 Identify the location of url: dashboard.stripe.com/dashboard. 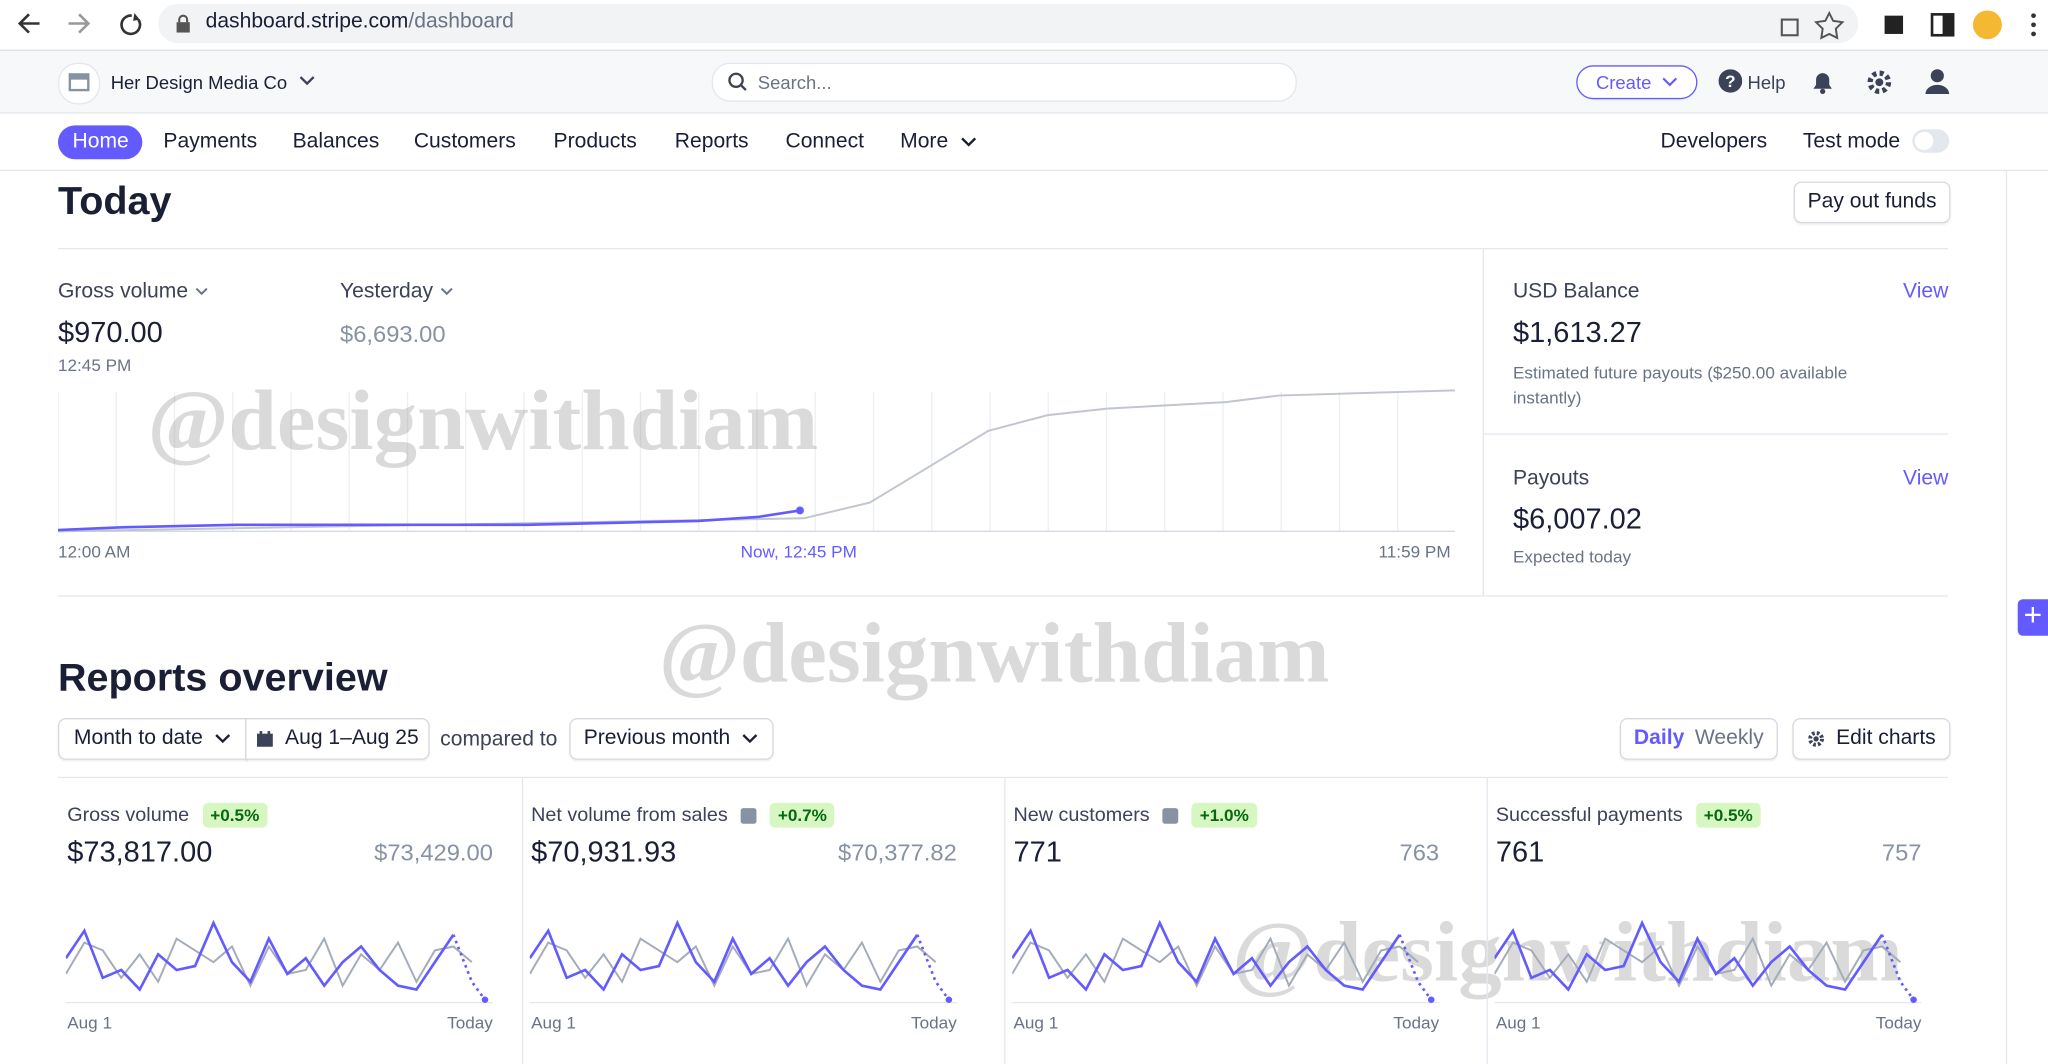
(360, 21).